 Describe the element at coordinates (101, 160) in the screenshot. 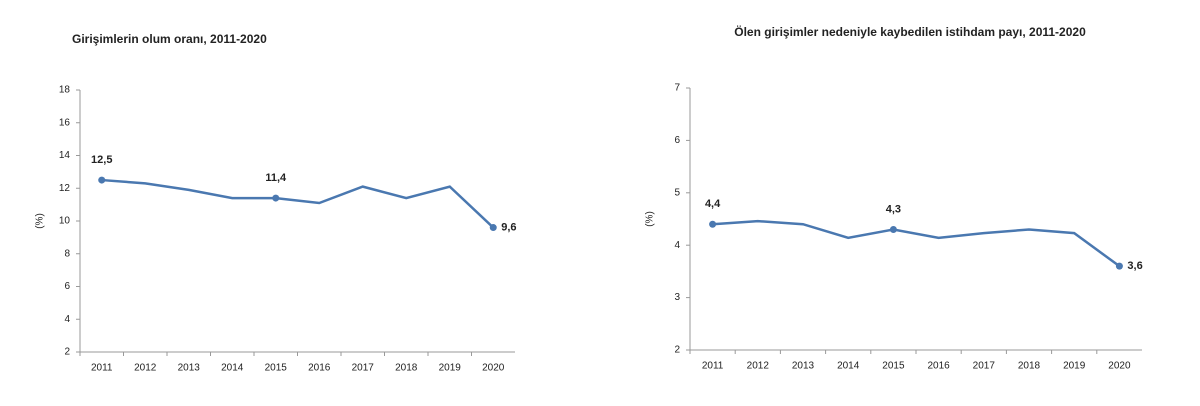

I see `data-label: 12,5` at that location.